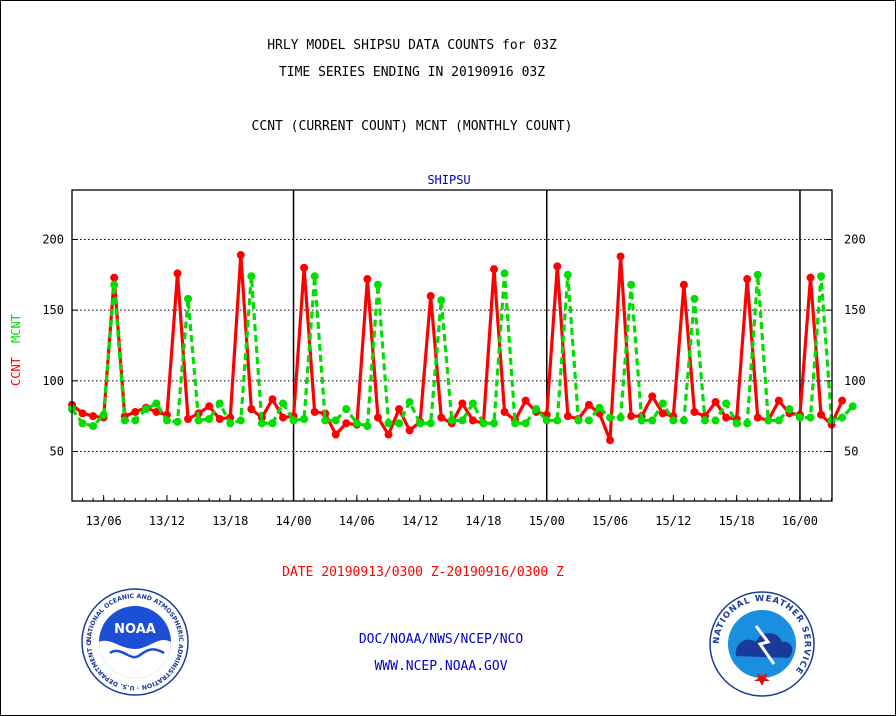  I want to click on y-tick-label-left: 50, so click(57, 452).